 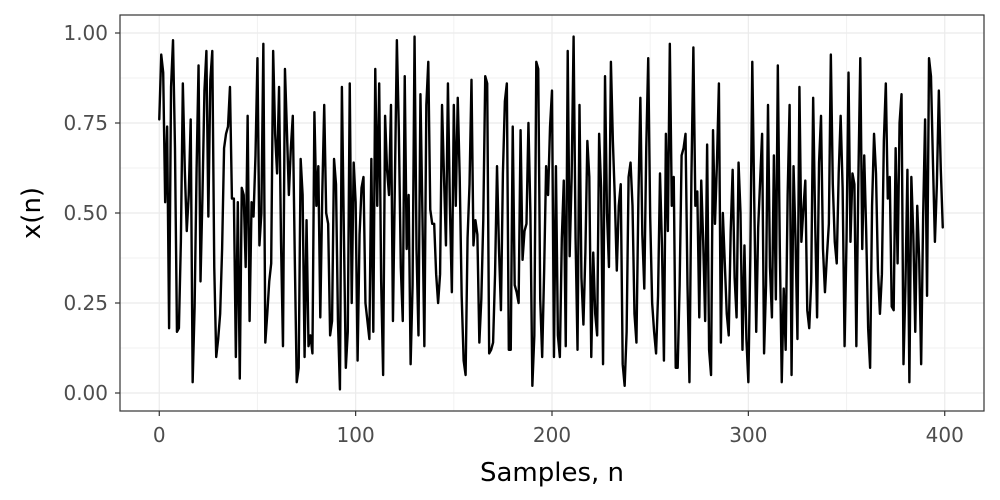 I want to click on x-tick-label: 200, so click(x=552, y=435).